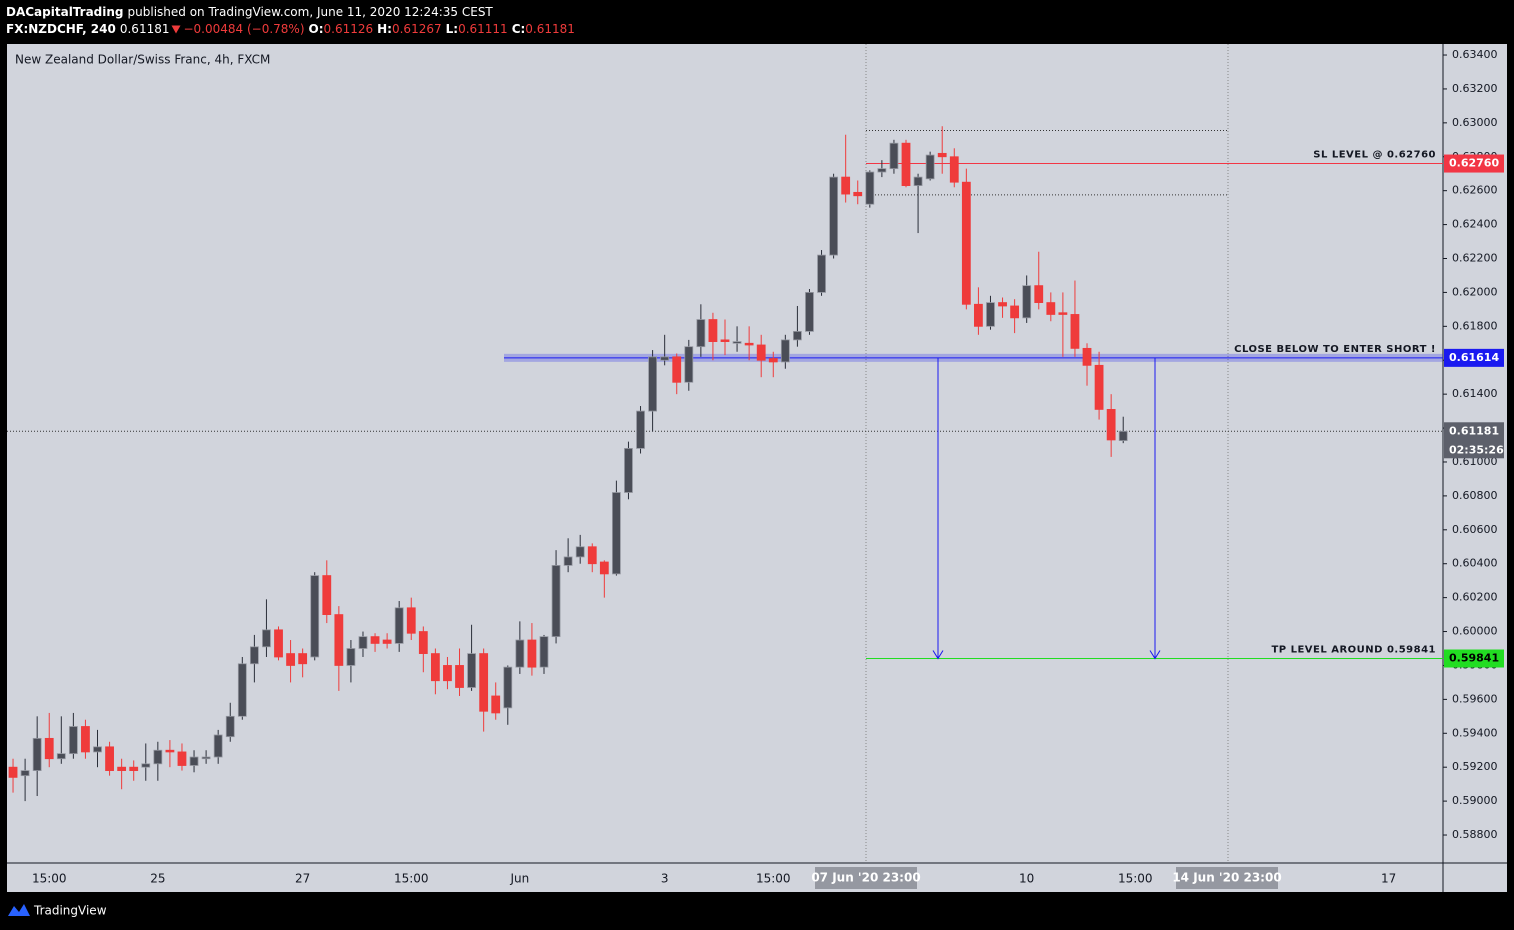 Image resolution: width=1514 pixels, height=930 pixels. I want to click on y-tick-label: 0.60000, so click(1475, 631).